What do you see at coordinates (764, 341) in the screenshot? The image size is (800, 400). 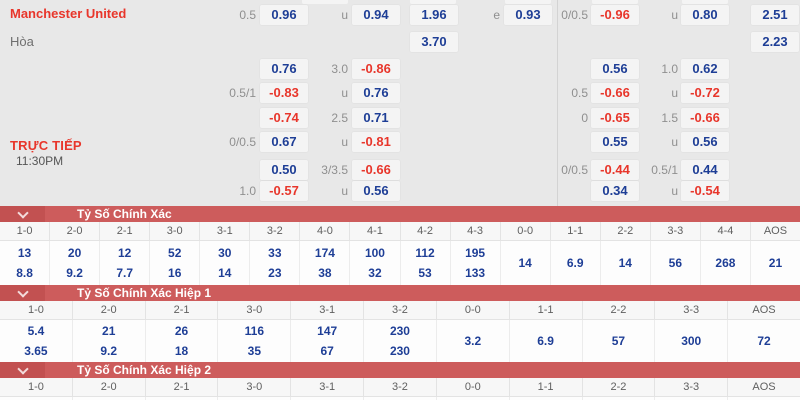 I see `score-odds-value: 72` at bounding box center [764, 341].